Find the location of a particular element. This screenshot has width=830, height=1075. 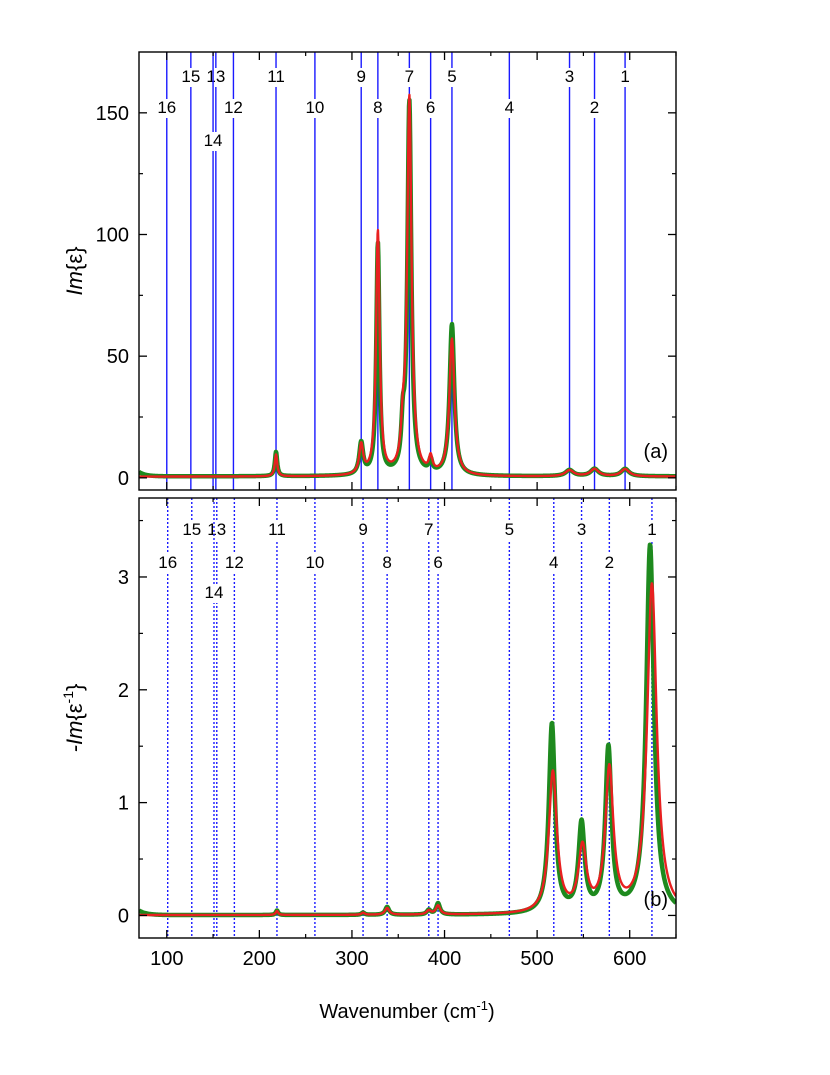

x-tick-label: 100 is located at coordinates (166, 959).